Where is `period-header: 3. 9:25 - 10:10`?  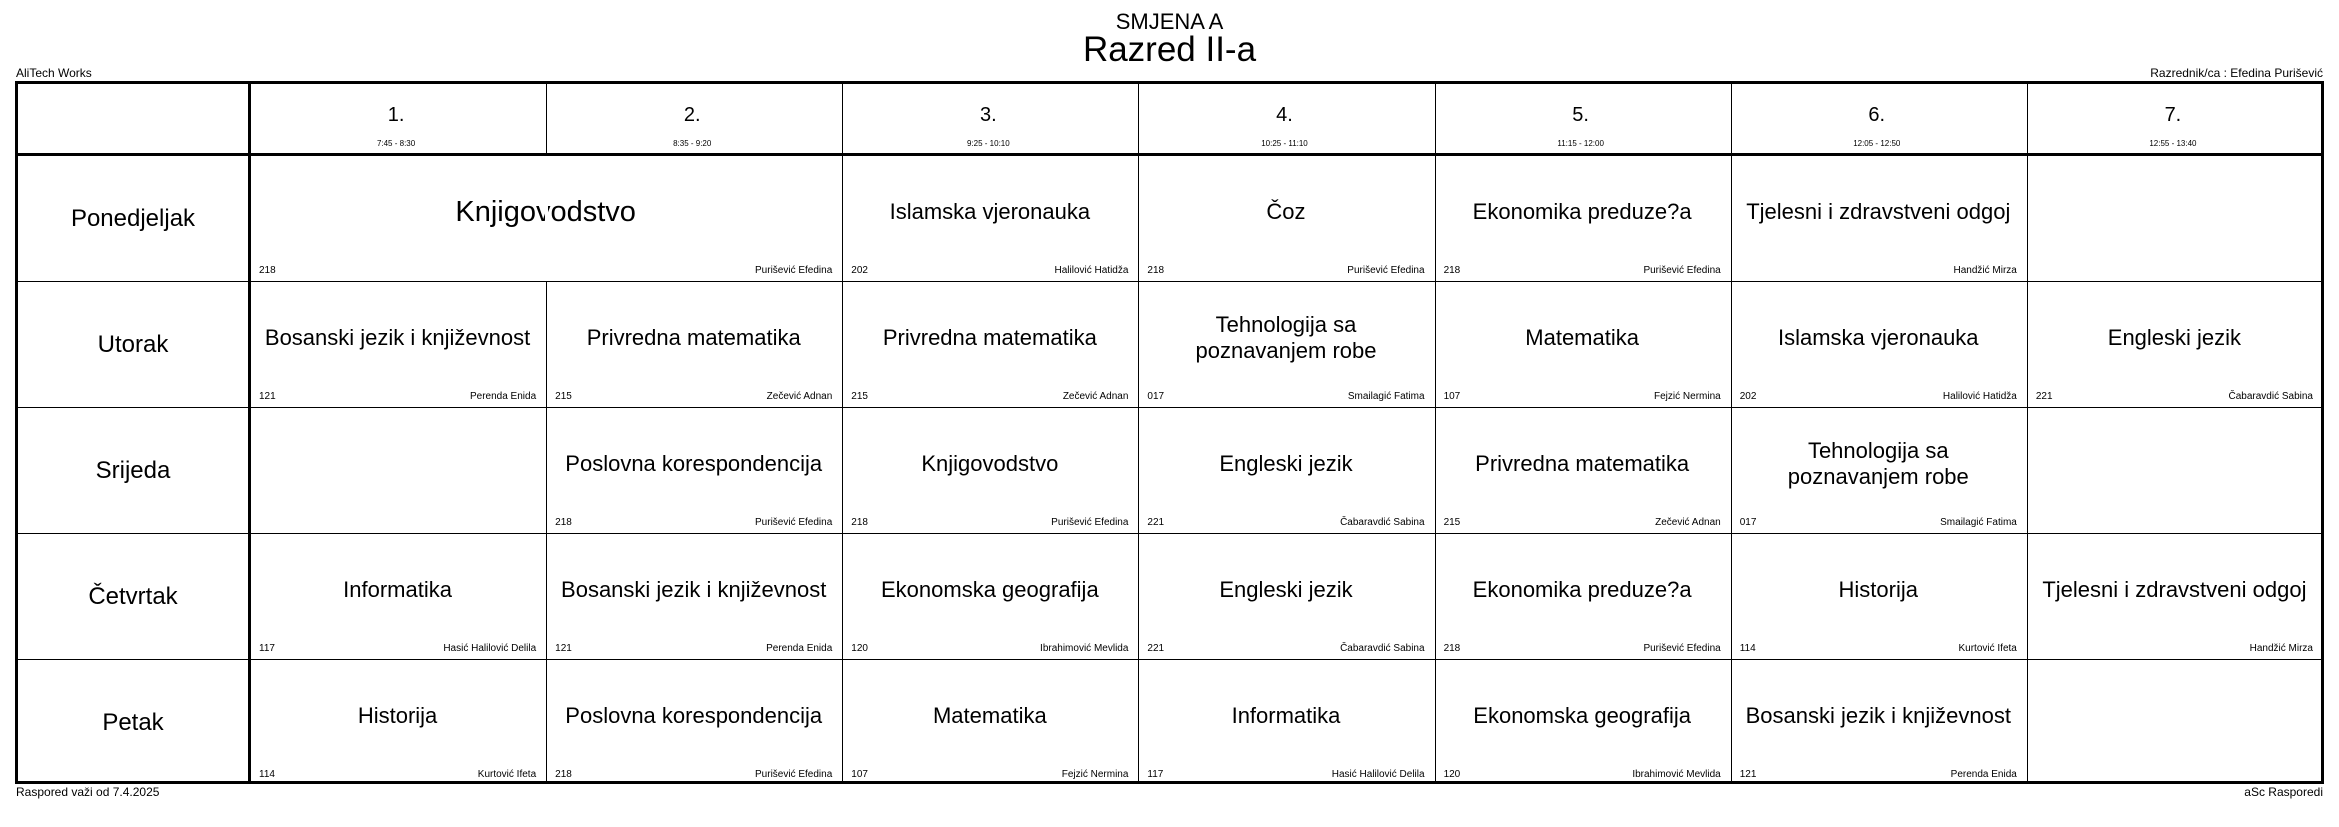 period-header: 3. 9:25 - 10:10 is located at coordinates (988, 118).